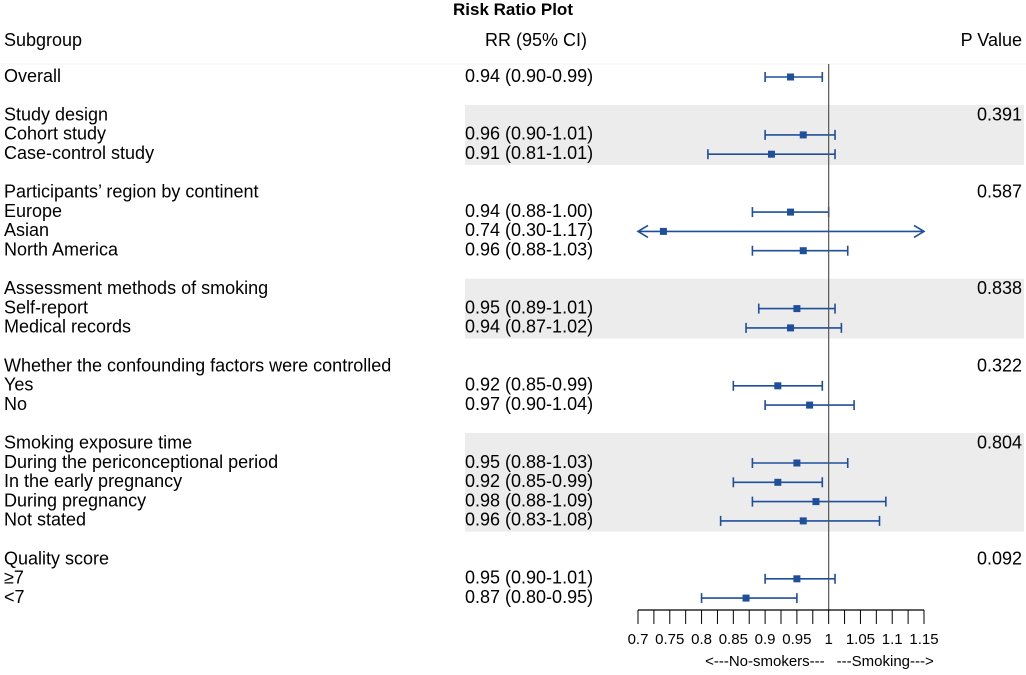 The width and height of the screenshot is (1026, 675). Describe the element at coordinates (529, 249) in the screenshot. I see `rr-ci-text: 0.96 (0.88-1.03)` at that location.